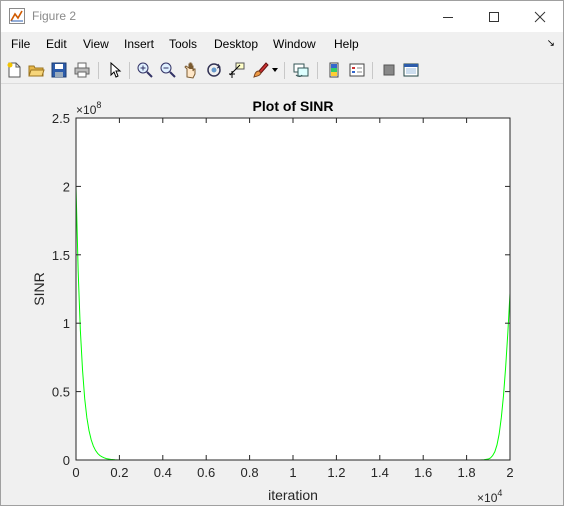  What do you see at coordinates (17, 16) in the screenshot?
I see `matlab-figure-icon` at bounding box center [17, 16].